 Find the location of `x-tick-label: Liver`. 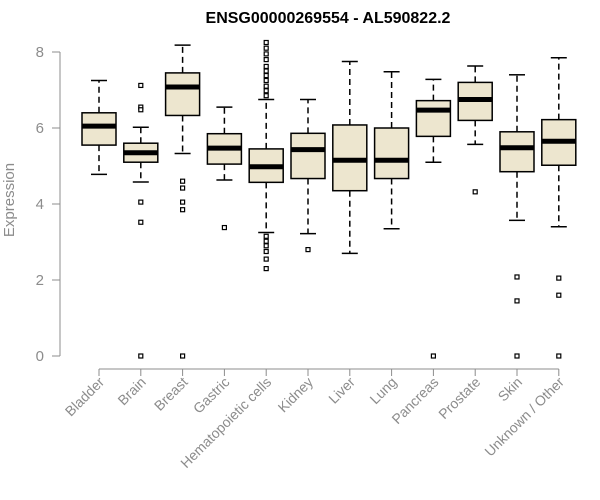

x-tick-label: Liver is located at coordinates (341, 390).